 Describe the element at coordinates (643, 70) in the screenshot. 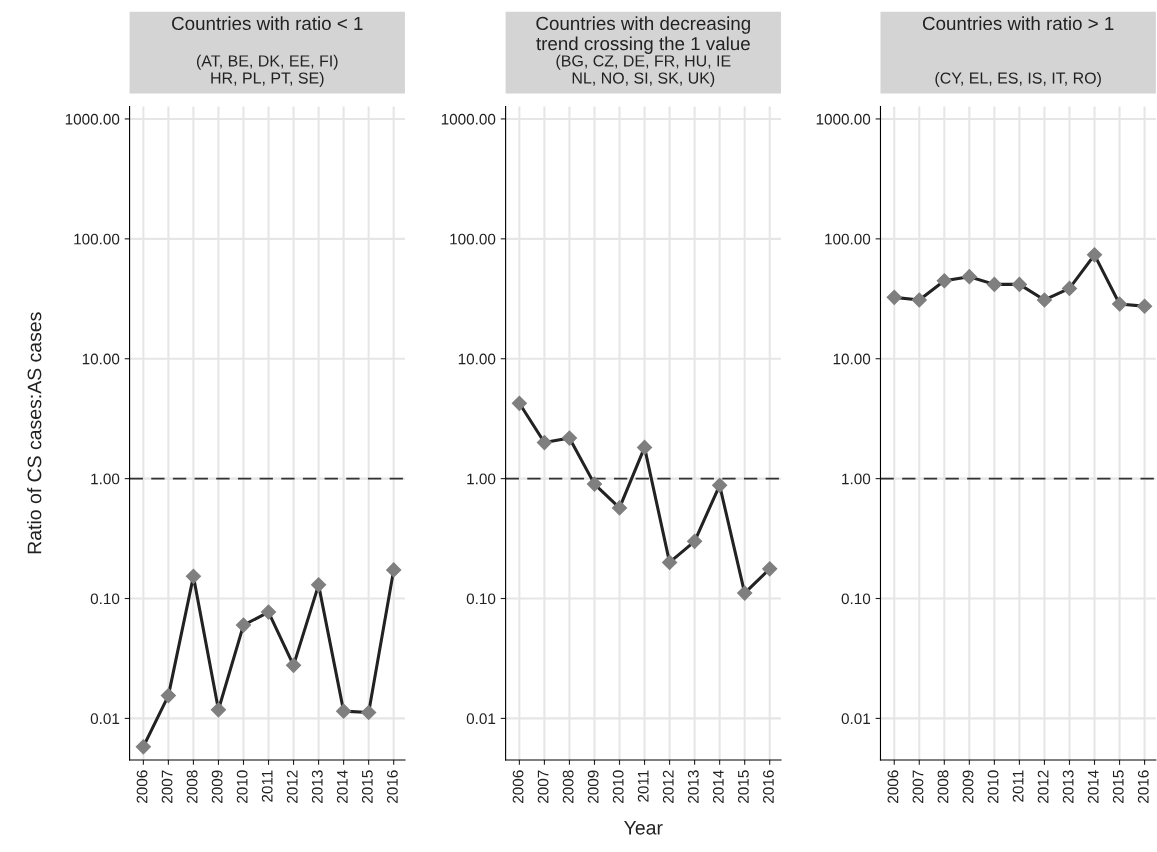

I see `chart-subtitle: (BG, CZ, DE, FR, HU, IE NL, NO, SI, SK, UK)` at that location.